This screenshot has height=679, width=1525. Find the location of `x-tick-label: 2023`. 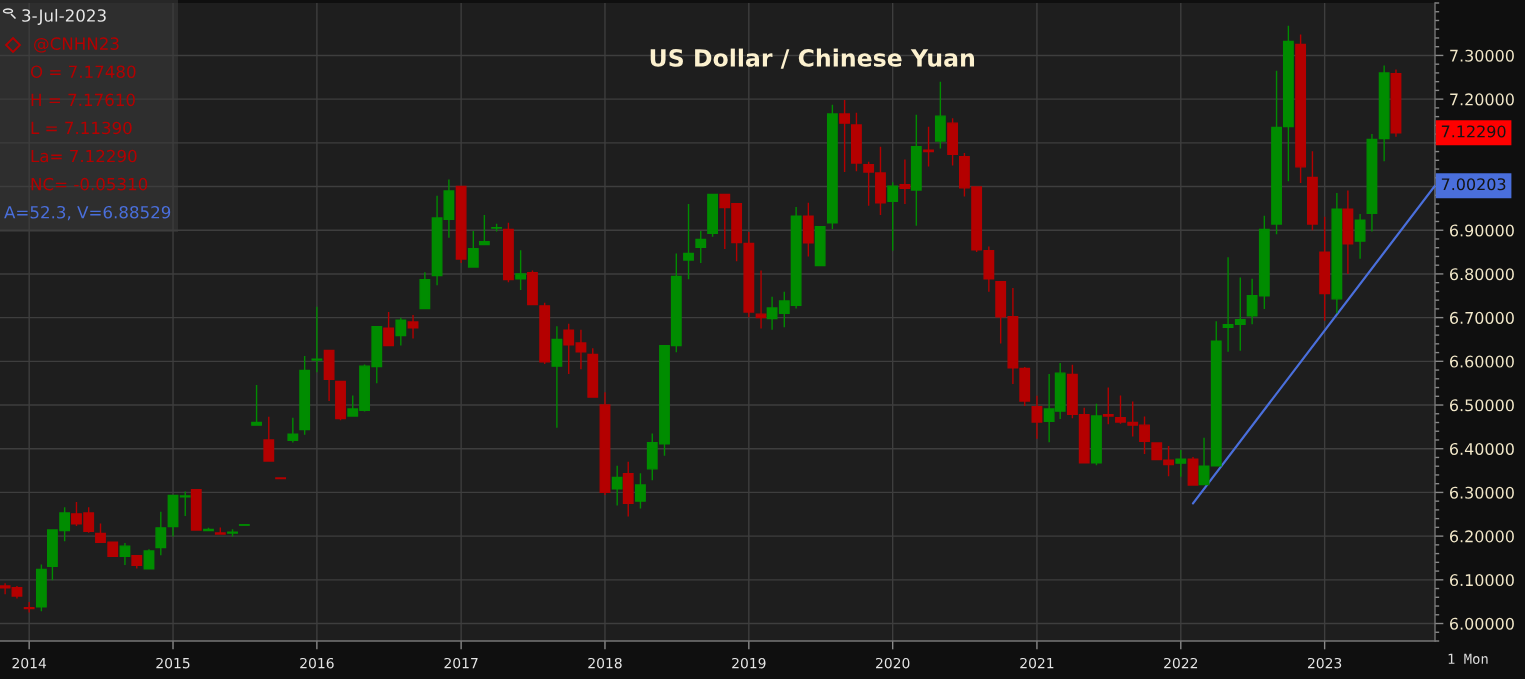

x-tick-label: 2023 is located at coordinates (1324, 663).